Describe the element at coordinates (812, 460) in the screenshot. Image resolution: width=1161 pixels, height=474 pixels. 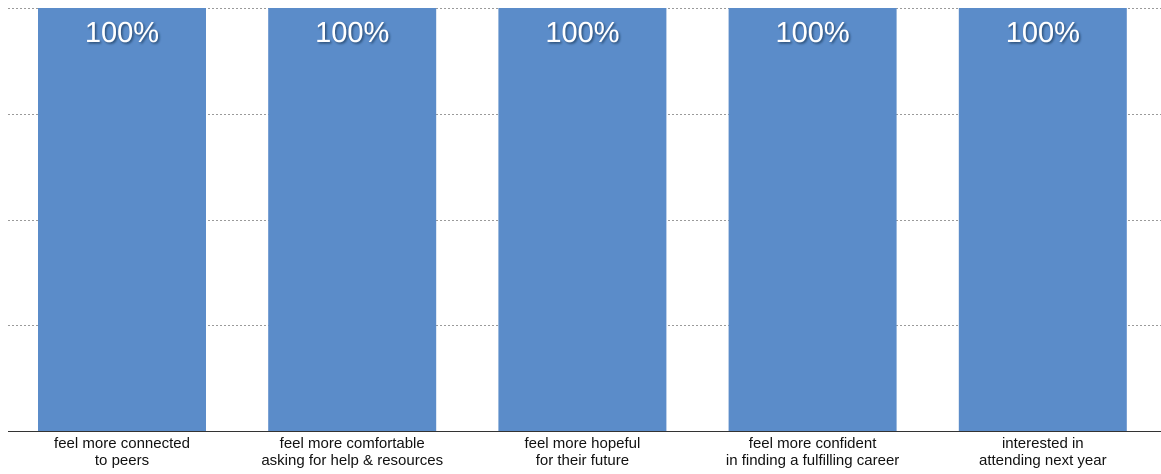
I see `x-tick-label: in finding a fulfilling career` at that location.